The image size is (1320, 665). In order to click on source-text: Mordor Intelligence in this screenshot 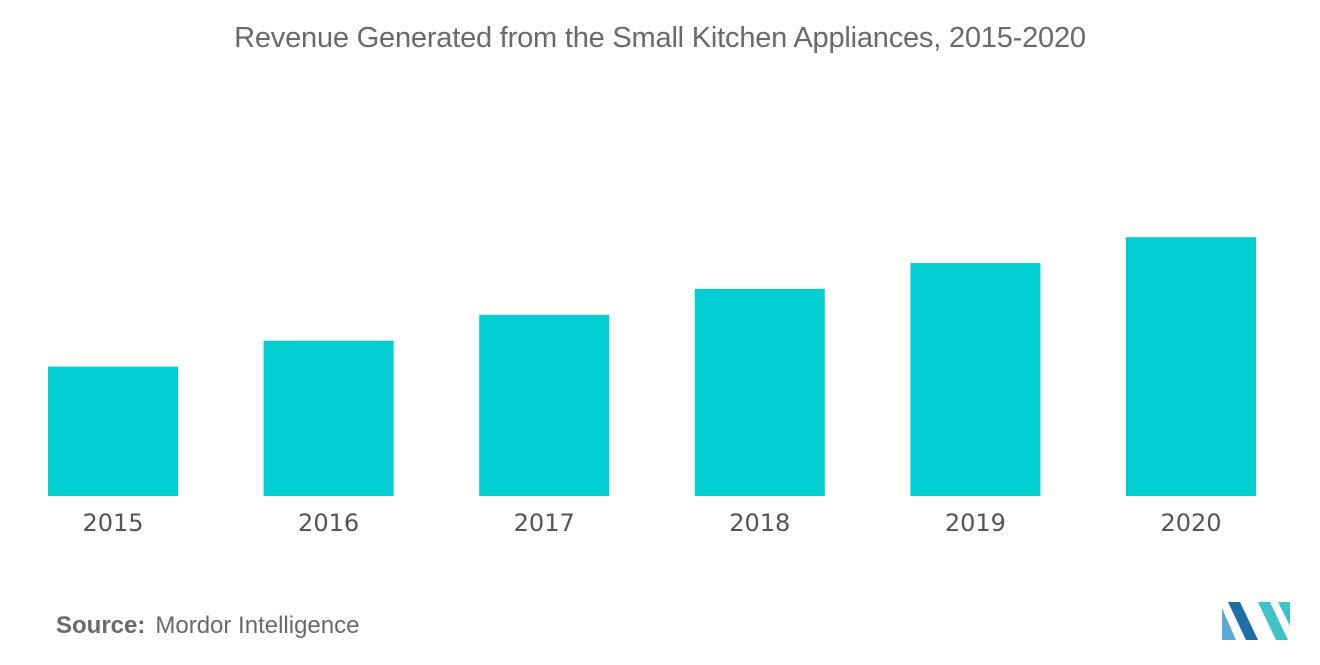, I will do `click(257, 625)`.